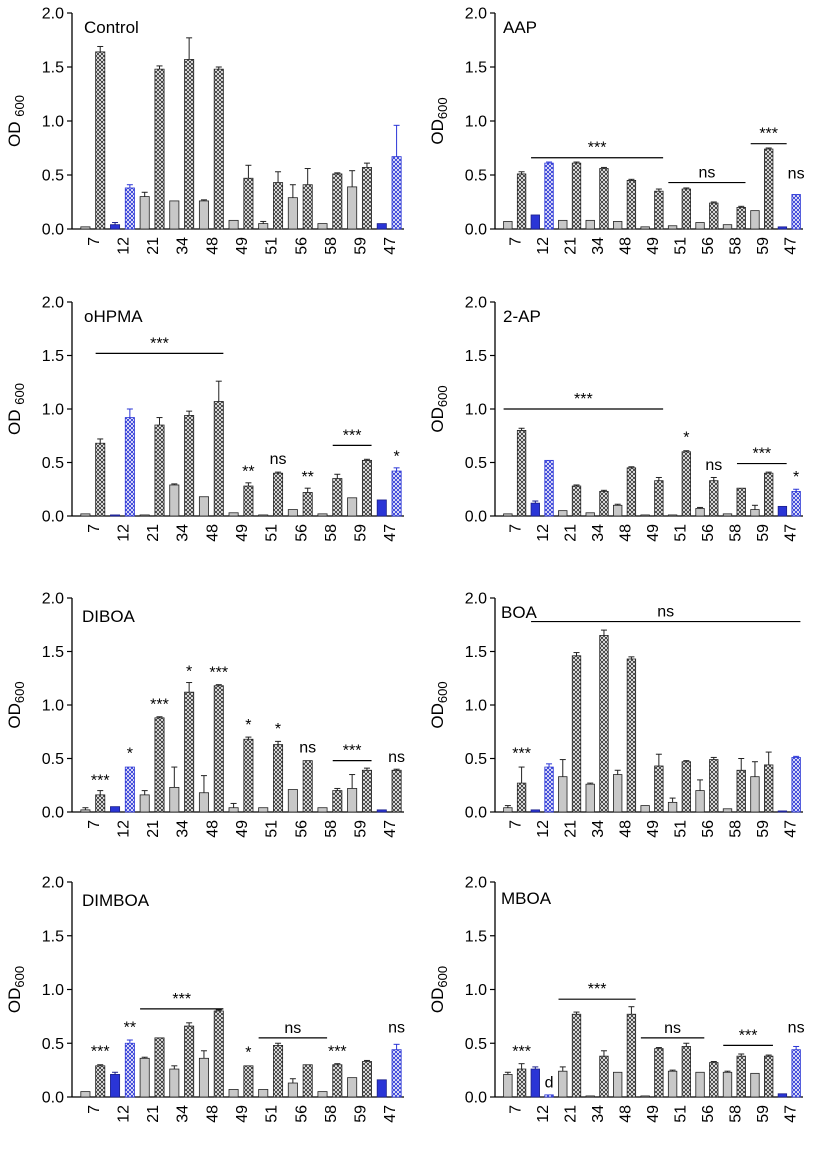 The width and height of the screenshot is (829, 1154). Describe the element at coordinates (53, 463) in the screenshot. I see `y-tick-label: 0.5` at that location.